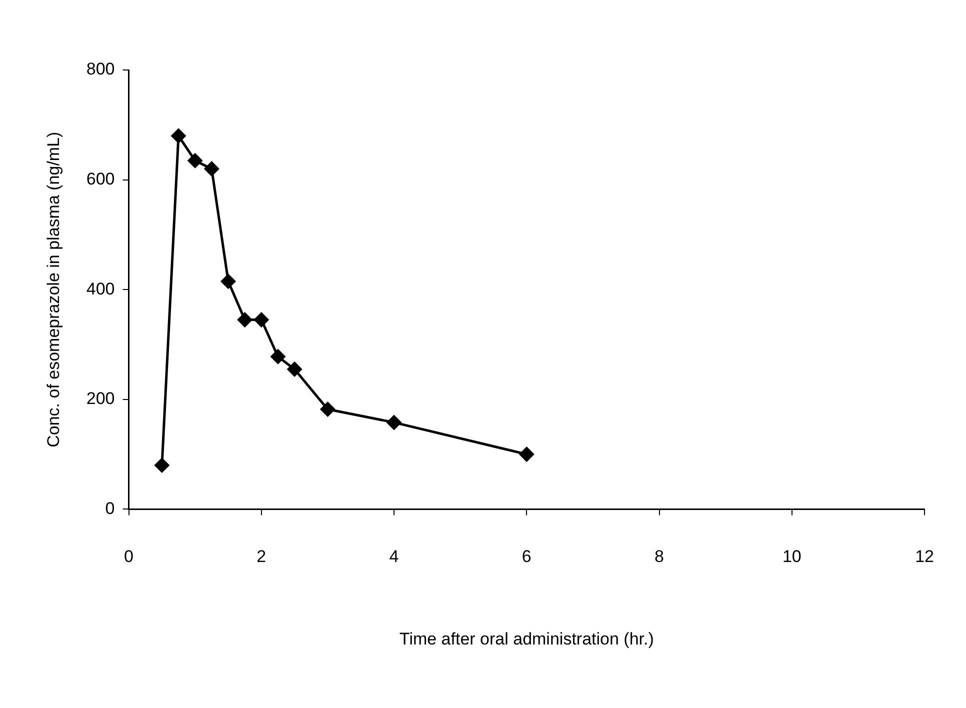 The height and width of the screenshot is (708, 966). Describe the element at coordinates (394, 556) in the screenshot. I see `x-tick-label: 4` at that location.